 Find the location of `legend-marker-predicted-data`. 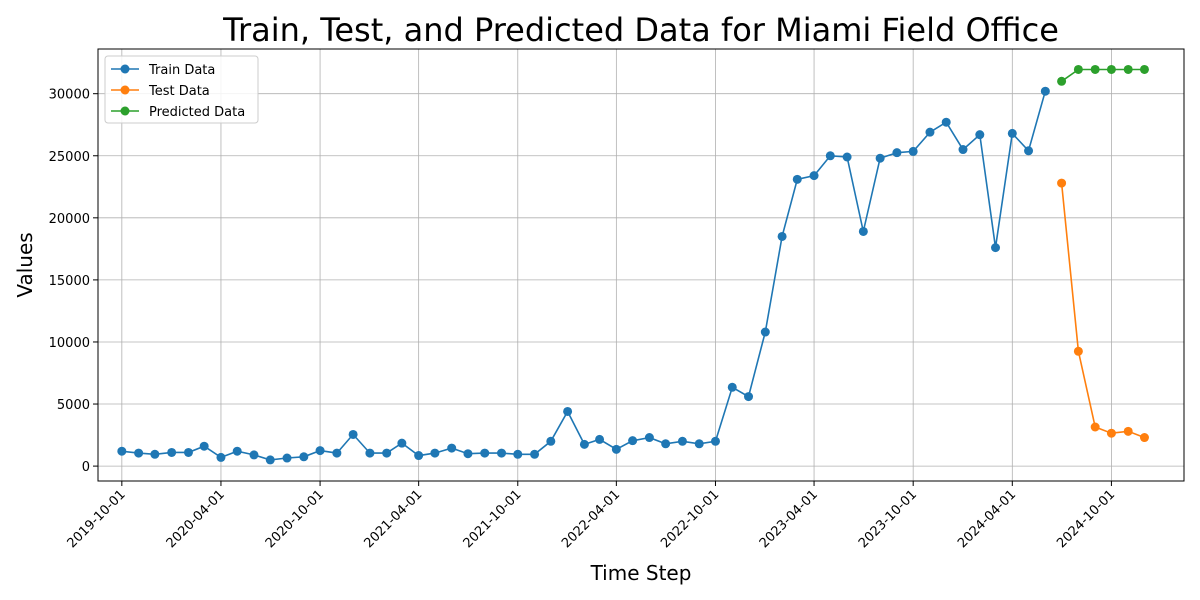

legend-marker-predicted-data is located at coordinates (125, 111).